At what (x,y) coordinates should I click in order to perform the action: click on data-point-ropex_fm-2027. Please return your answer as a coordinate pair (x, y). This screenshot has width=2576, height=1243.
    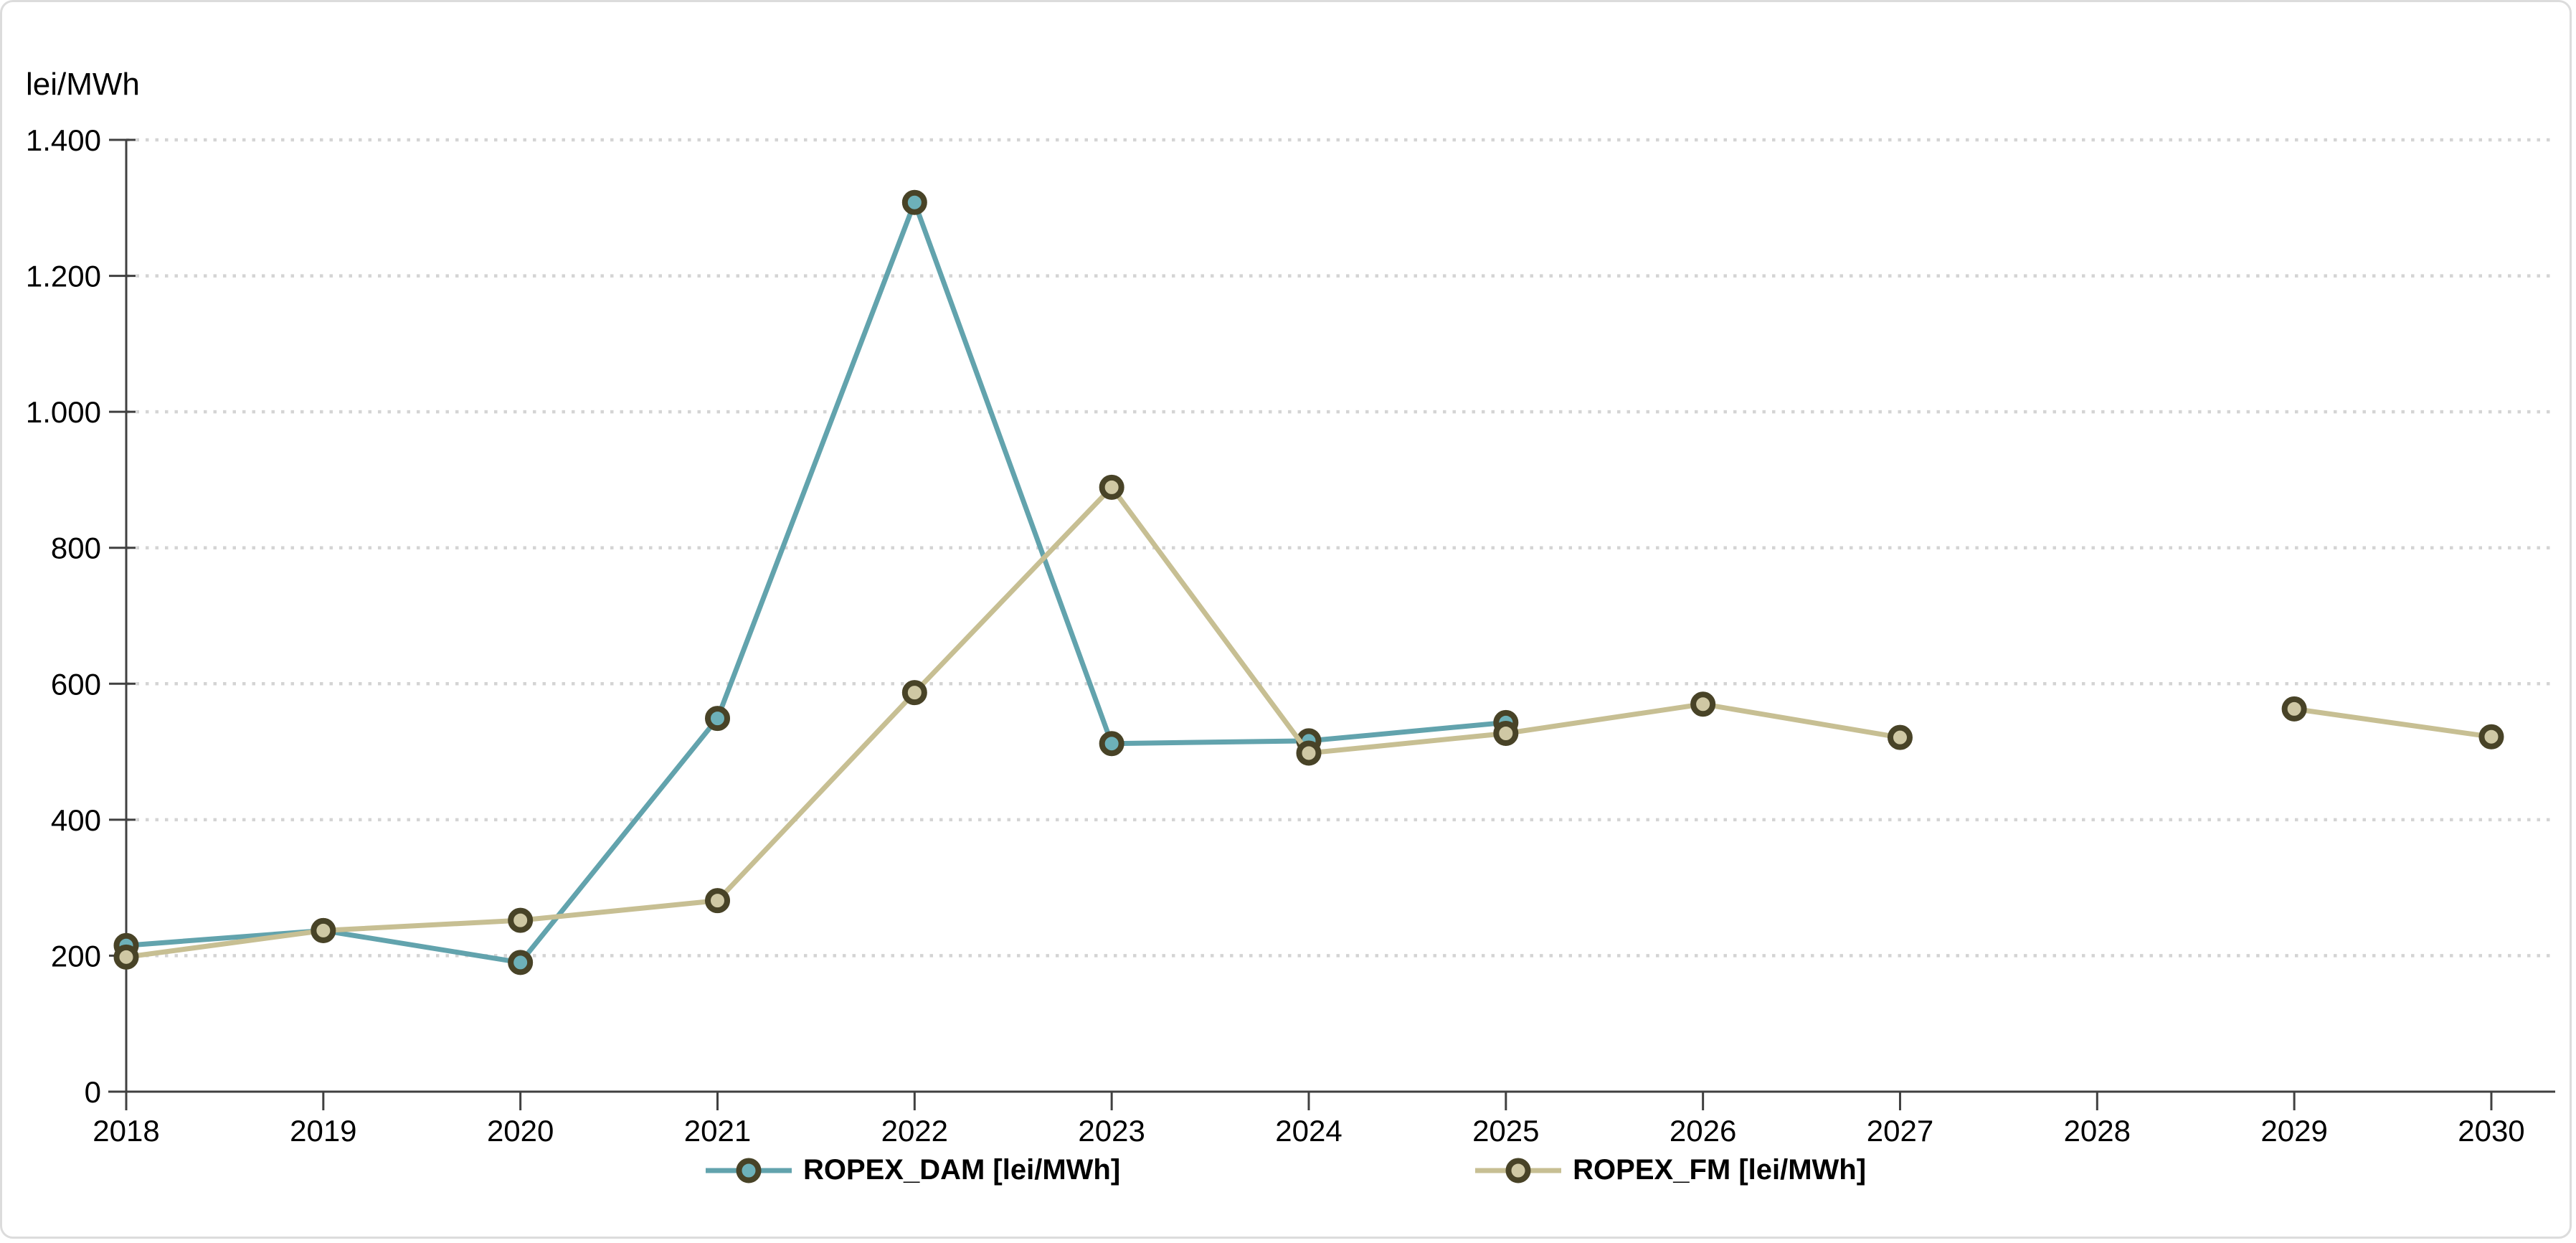
    Looking at the image, I should click on (1900, 737).